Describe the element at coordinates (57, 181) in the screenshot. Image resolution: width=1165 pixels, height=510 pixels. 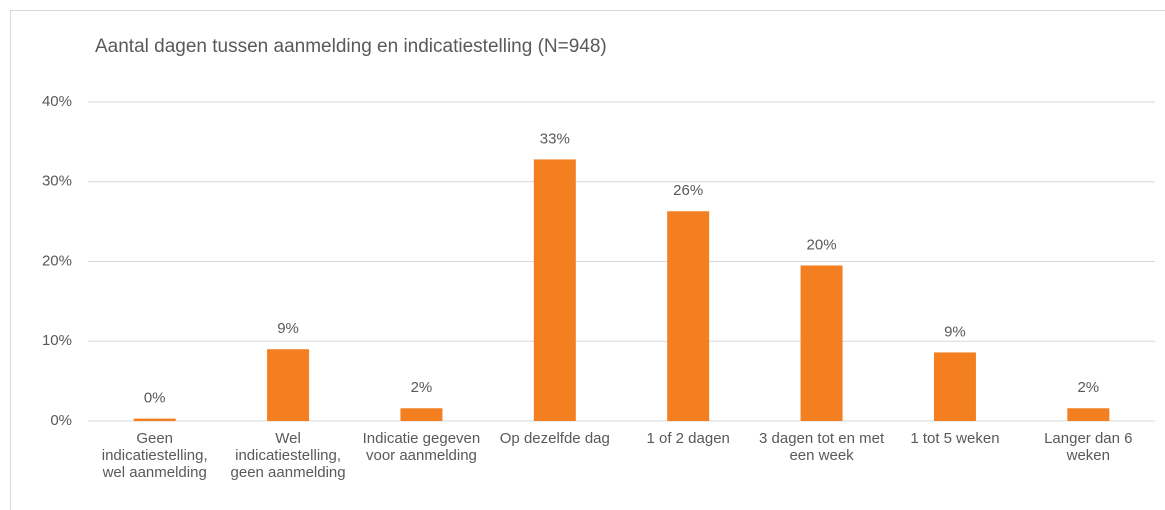
I see `y-tick-label: 30%` at that location.